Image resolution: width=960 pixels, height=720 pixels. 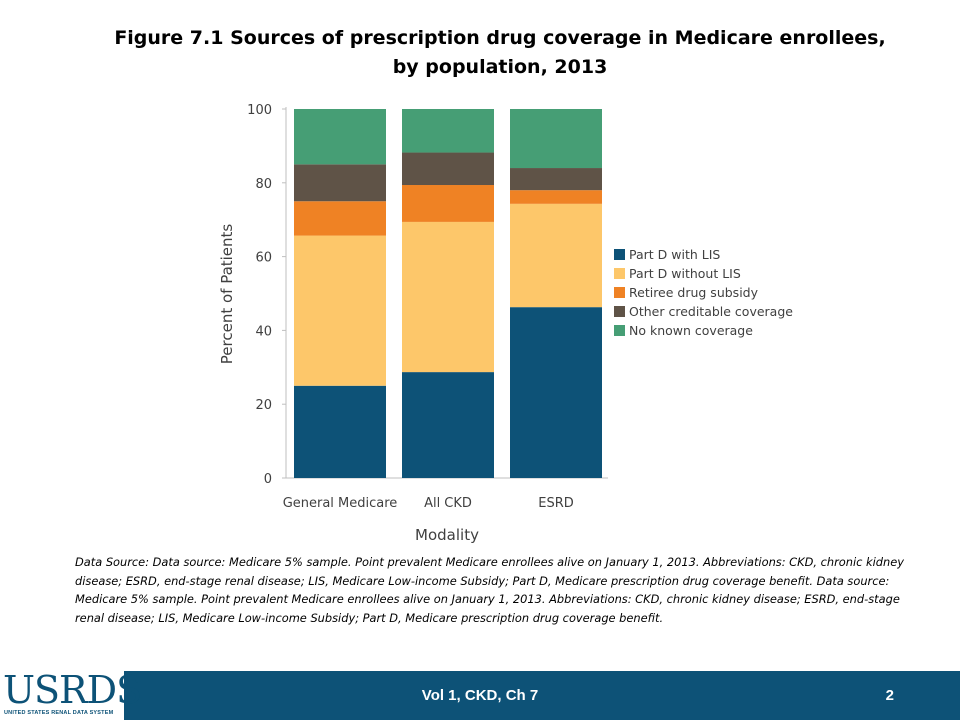 I want to click on x-tick-label: General Medicare, so click(x=340, y=503).